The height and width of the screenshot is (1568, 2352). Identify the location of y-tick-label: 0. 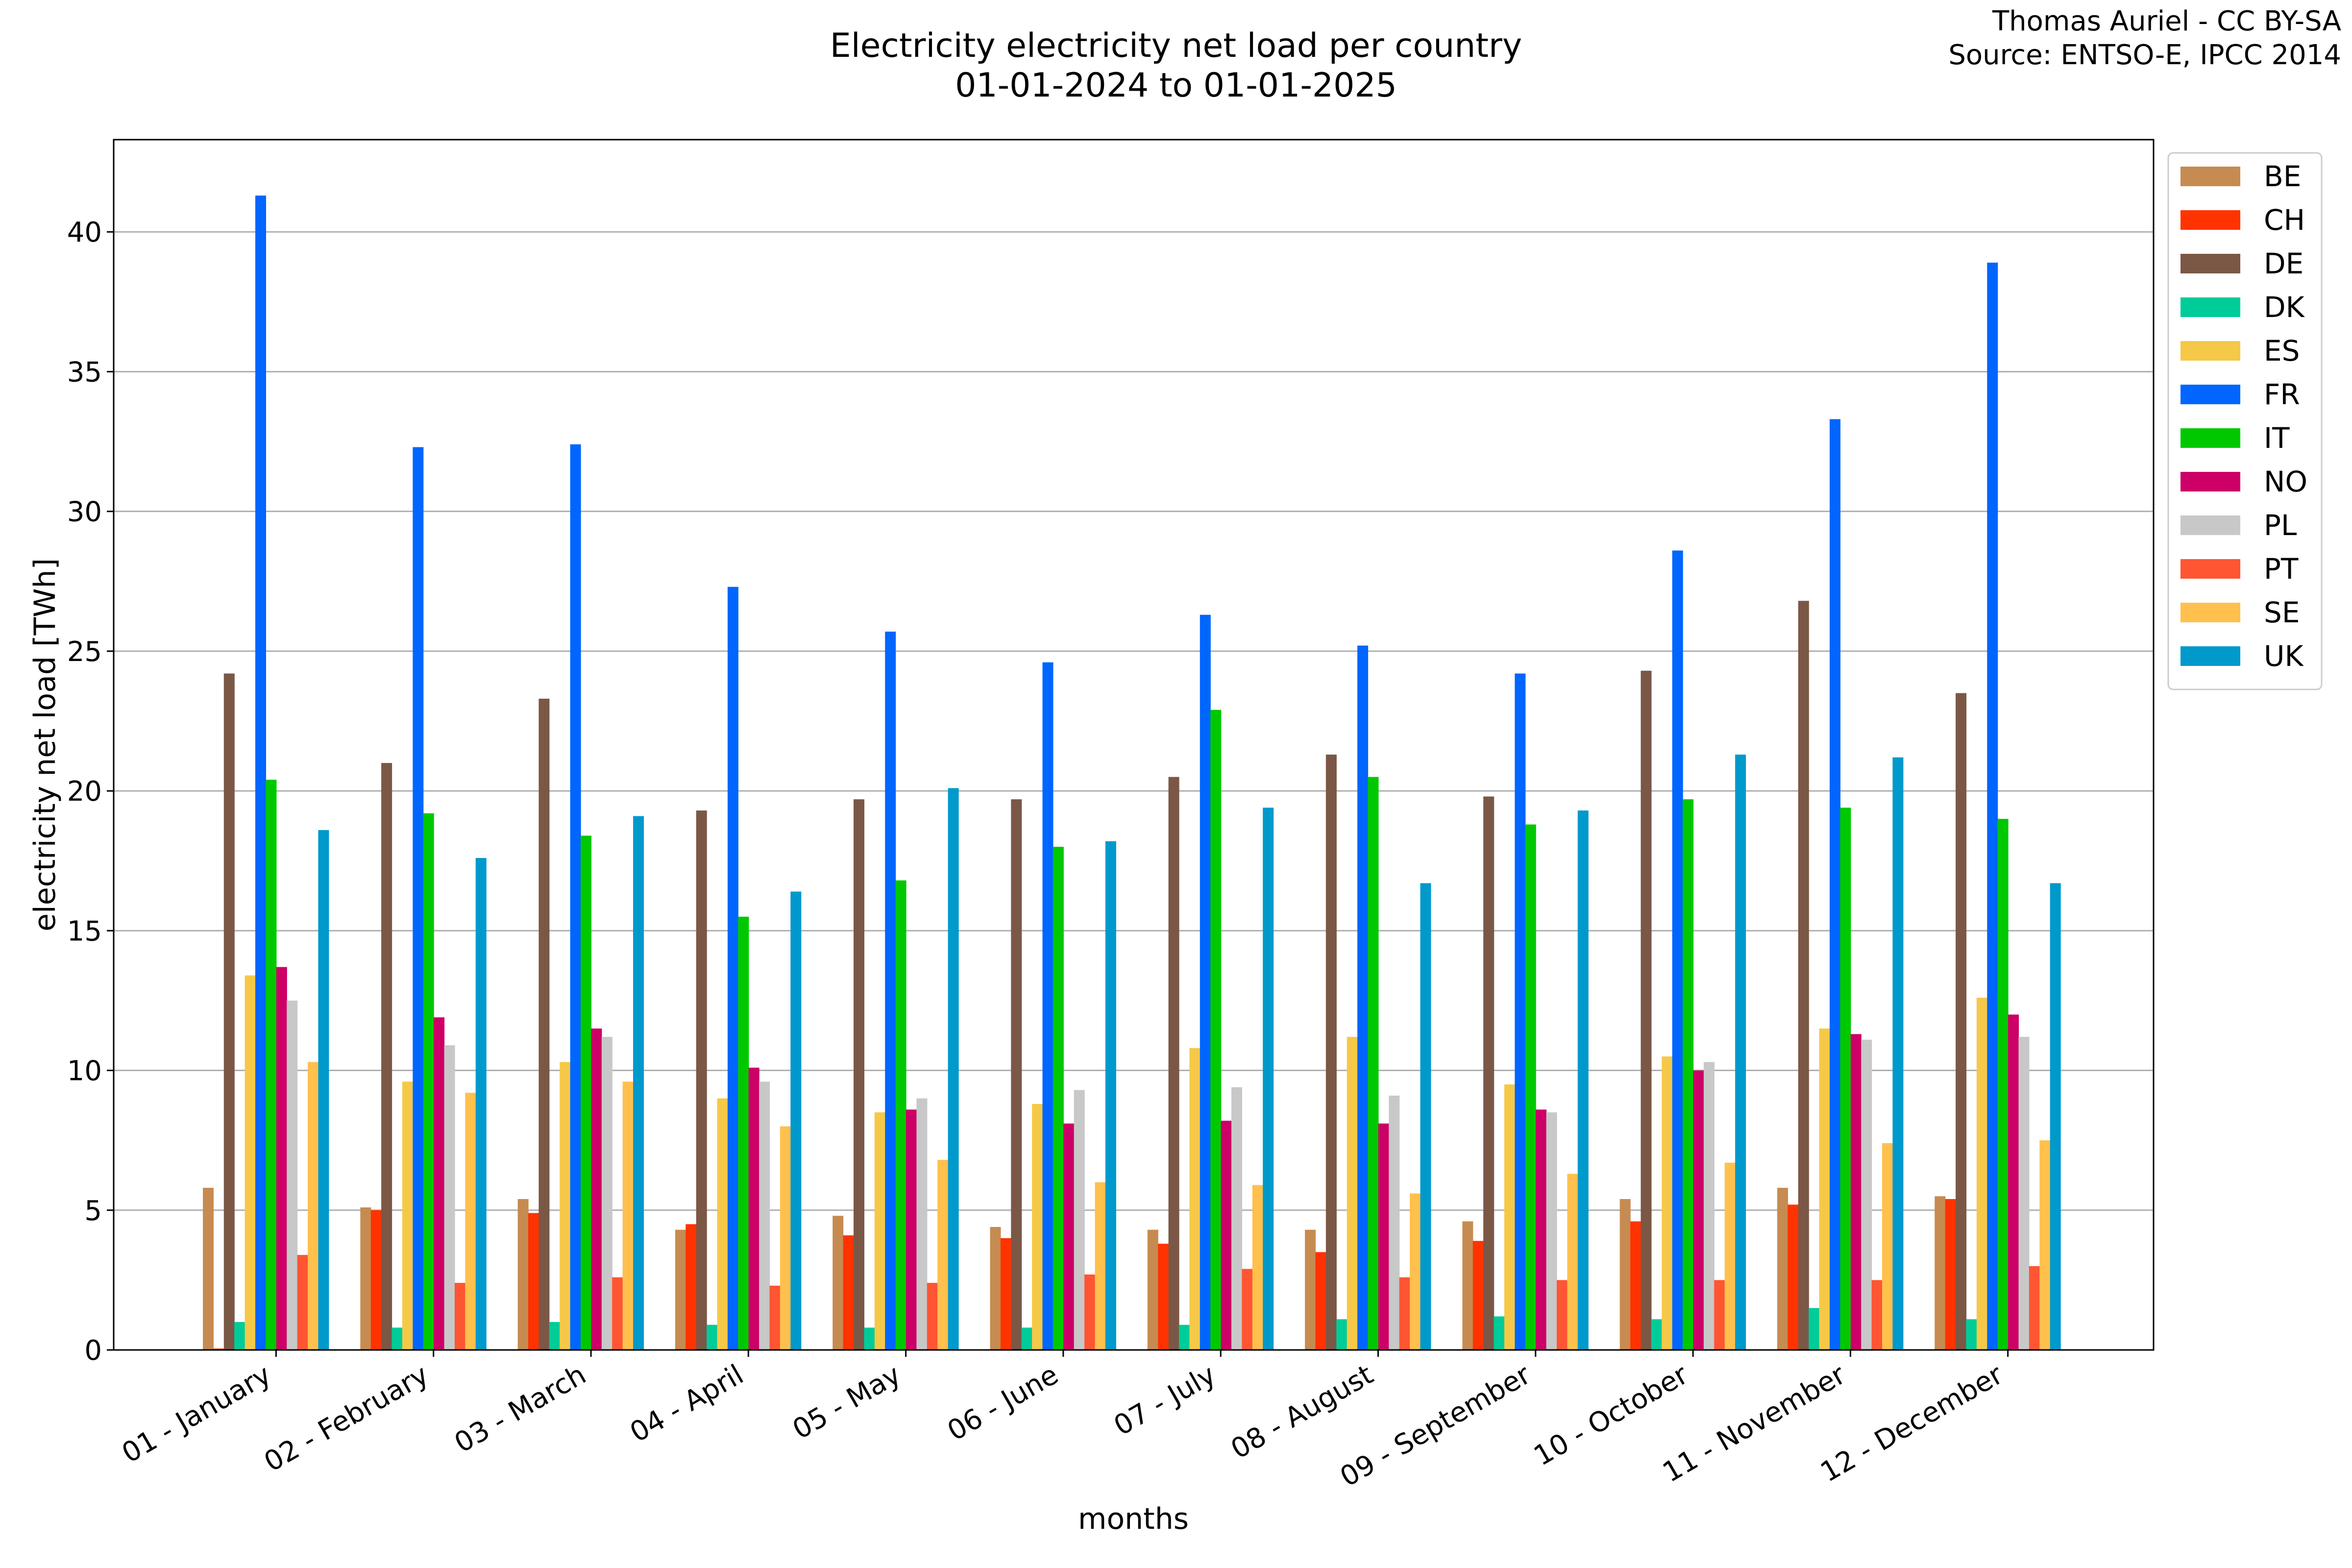
(93, 1351).